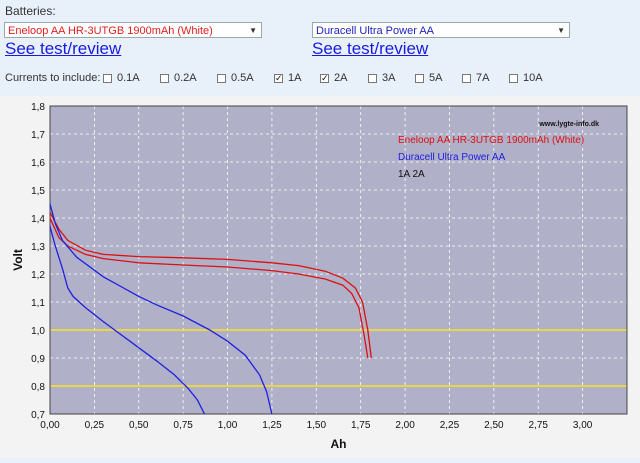 This screenshot has width=640, height=463. I want to click on current-option-5a: 5A, so click(428, 78).